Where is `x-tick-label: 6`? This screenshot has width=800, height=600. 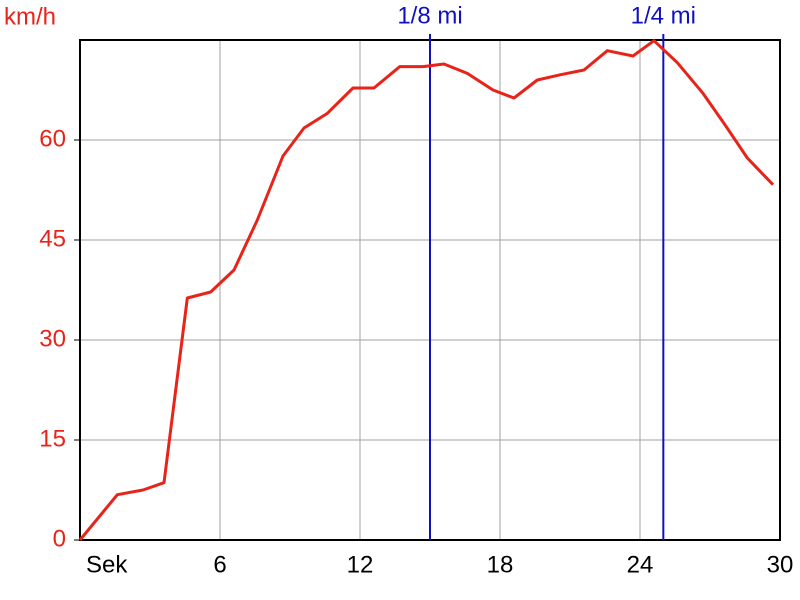
x-tick-label: 6 is located at coordinates (219, 564).